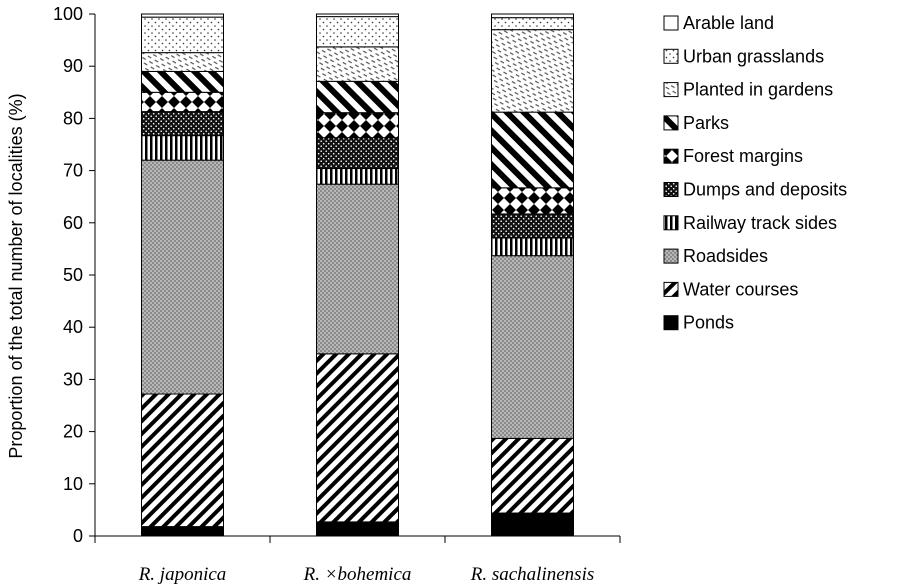 The width and height of the screenshot is (901, 585). What do you see at coordinates (708, 323) in the screenshot?
I see `legend-label: Ponds` at bounding box center [708, 323].